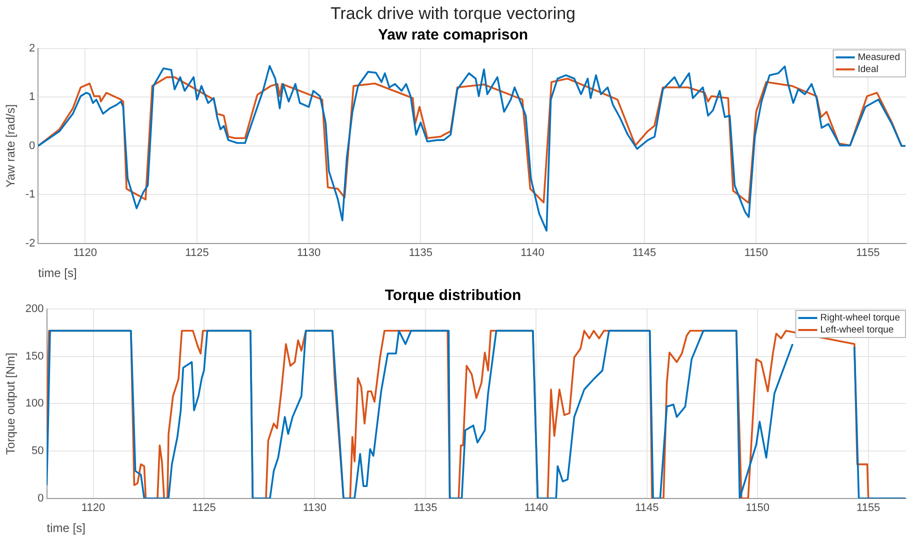 The image size is (910, 540). I want to click on legend-label: Ideal, so click(868, 70).